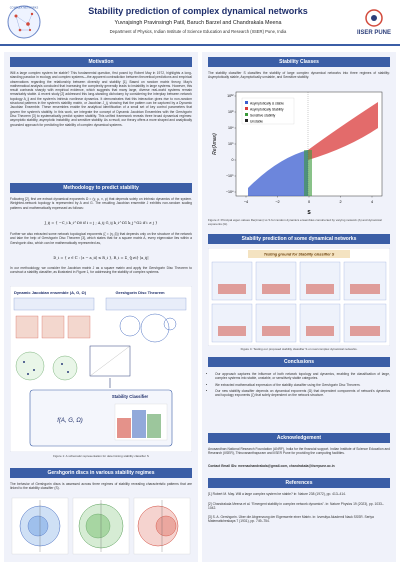 This screenshot has height=566, width=400. Describe the element at coordinates (101, 526) in the screenshot. I see `figure-discs` at that location.